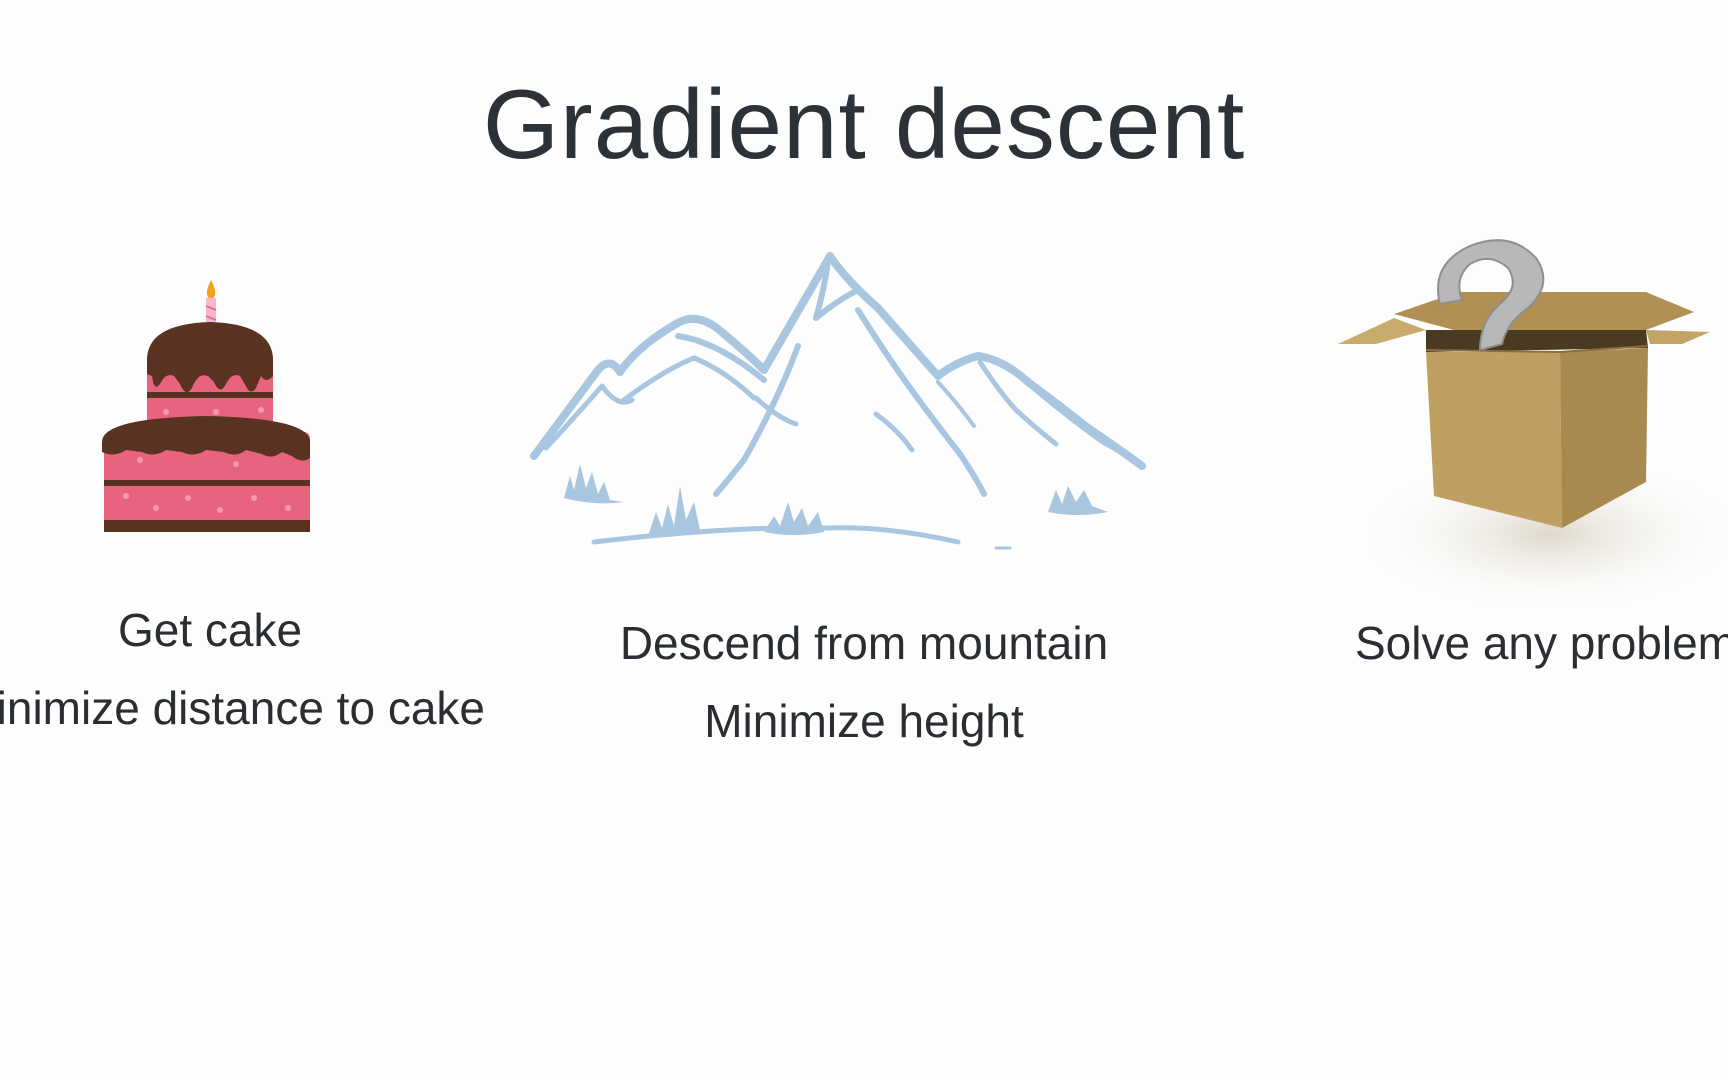  What do you see at coordinates (242, 708) in the screenshot?
I see `caption-cake-line2: Minimize distance to cake` at bounding box center [242, 708].